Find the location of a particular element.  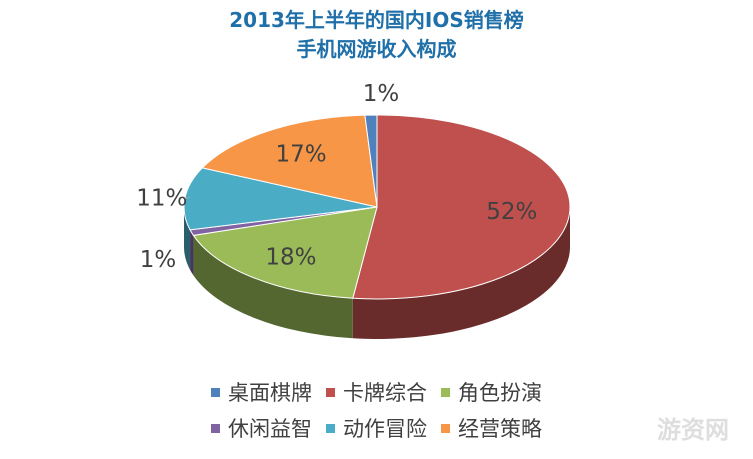

legend-label: 卡牌综合 is located at coordinates (385, 393).